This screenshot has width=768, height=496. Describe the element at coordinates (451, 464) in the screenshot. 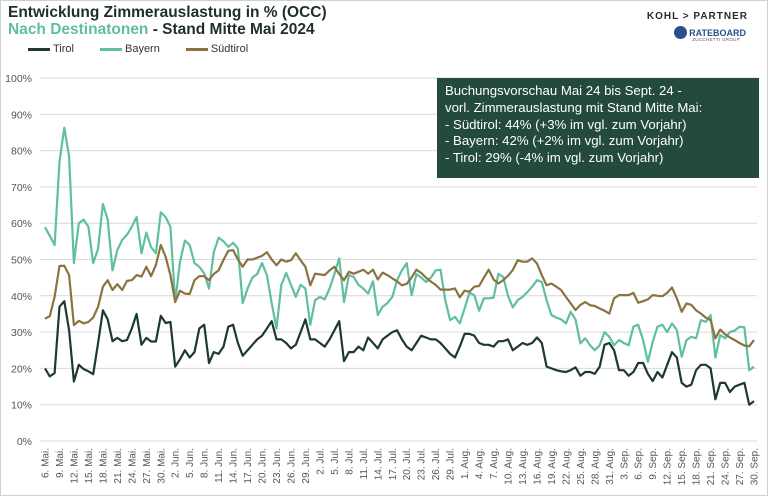

I see `x-tick-label: 29. Jul.` at that location.